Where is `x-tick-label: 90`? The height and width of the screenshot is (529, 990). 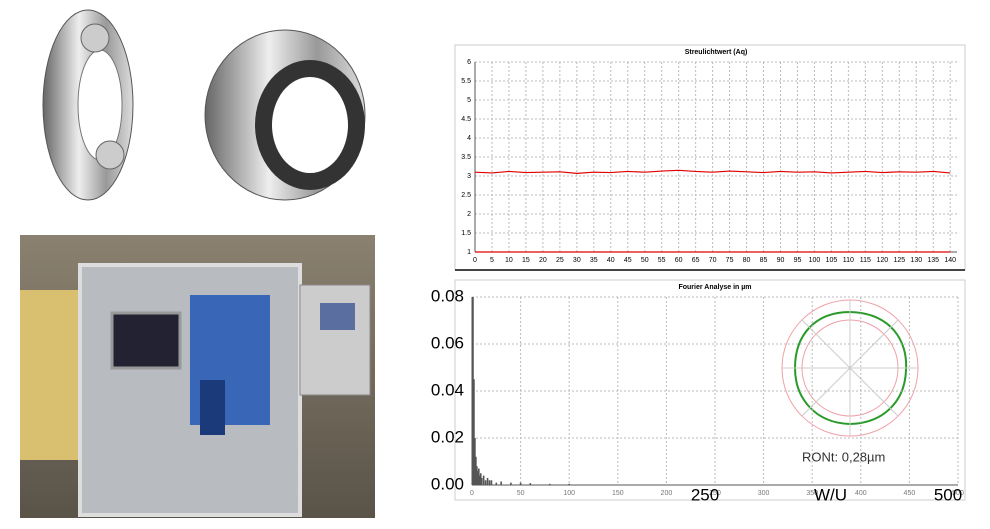 x-tick-label: 90 is located at coordinates (781, 260).